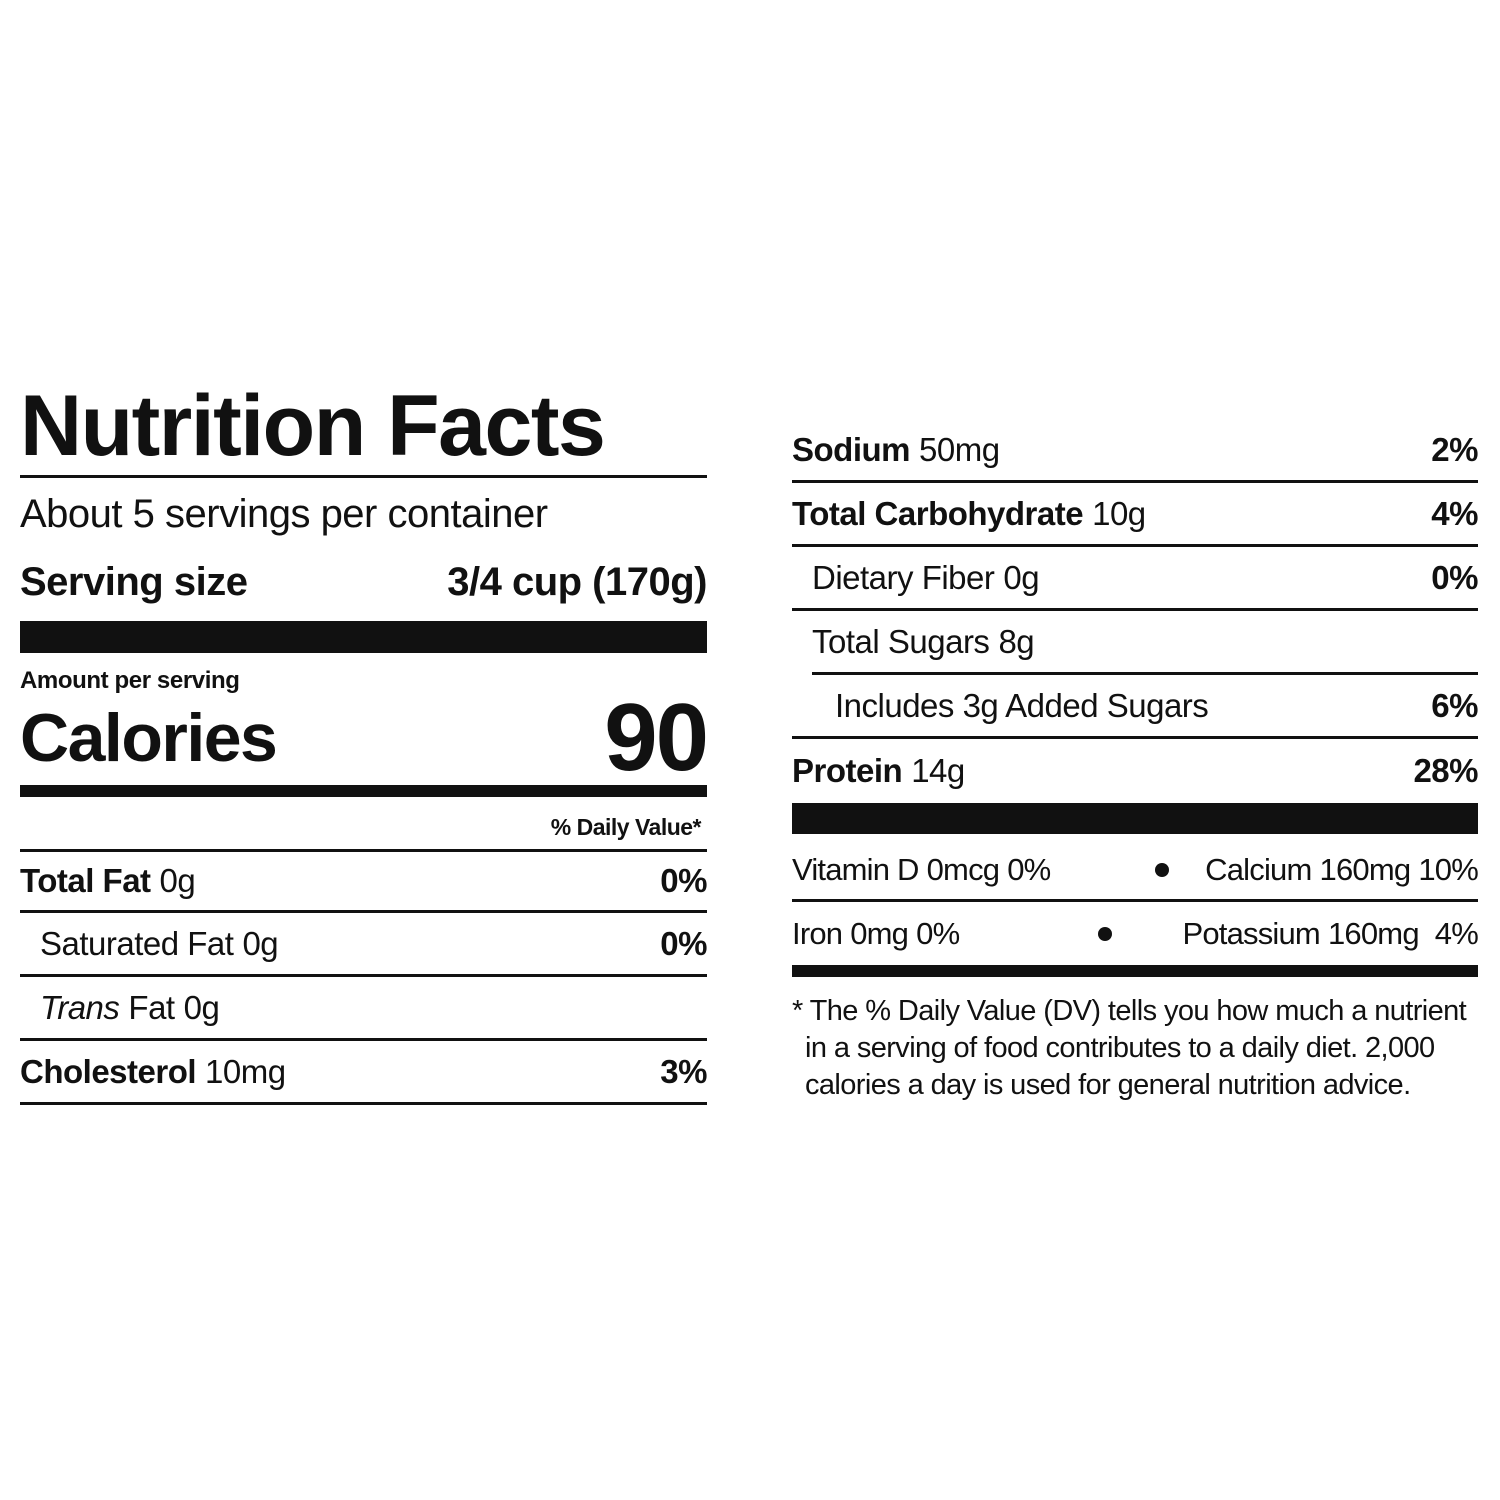 This screenshot has height=1500, width=1500. Describe the element at coordinates (1454, 705) in the screenshot. I see `nutrient-dv: 6%` at that location.